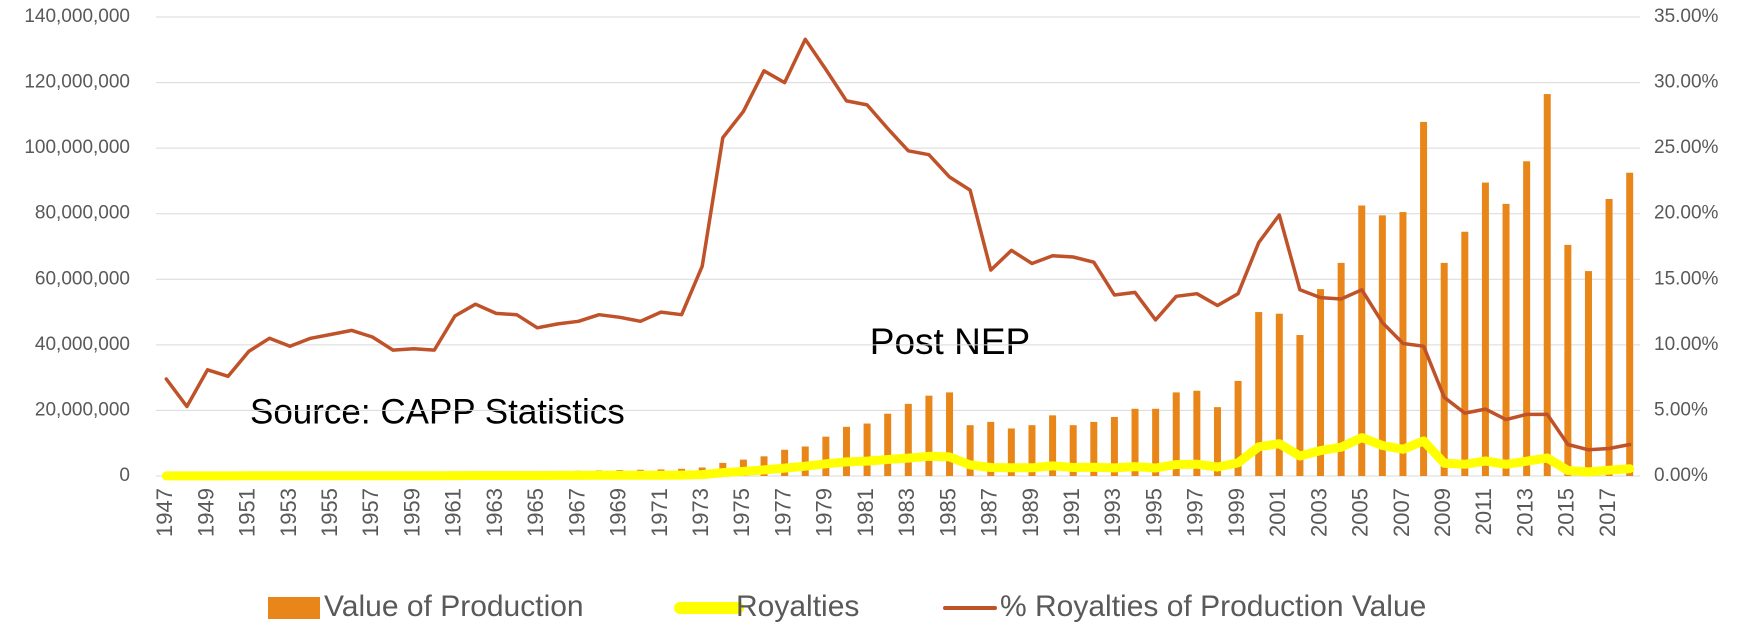 The image size is (1743, 628). What do you see at coordinates (797, 606) in the screenshot?
I see `legend-label: Royalties` at bounding box center [797, 606].